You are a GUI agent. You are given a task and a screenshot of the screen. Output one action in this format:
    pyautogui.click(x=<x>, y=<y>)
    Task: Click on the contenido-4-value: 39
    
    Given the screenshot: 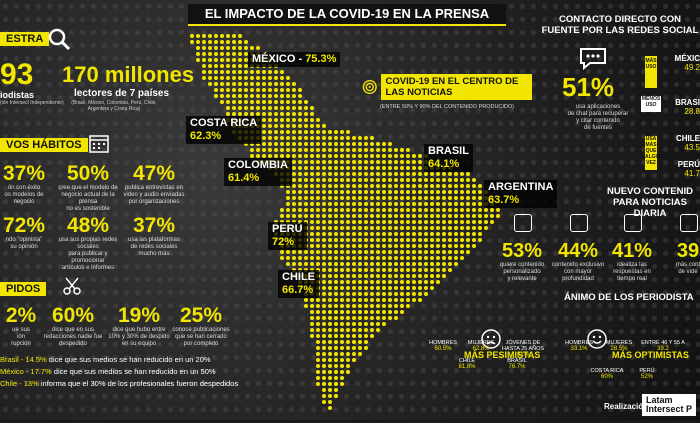 What is the action you would take?
    pyautogui.click(x=688, y=251)
    